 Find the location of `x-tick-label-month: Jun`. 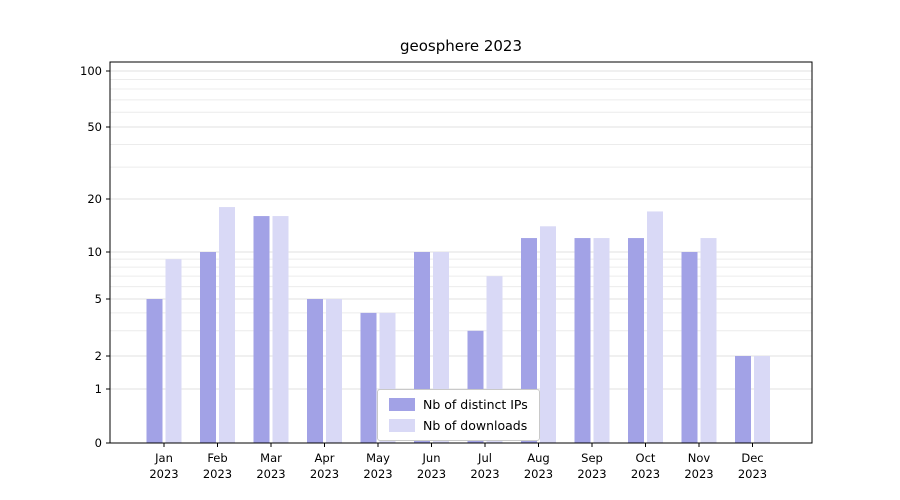

x-tick-label-month: Jun is located at coordinates (431, 458).